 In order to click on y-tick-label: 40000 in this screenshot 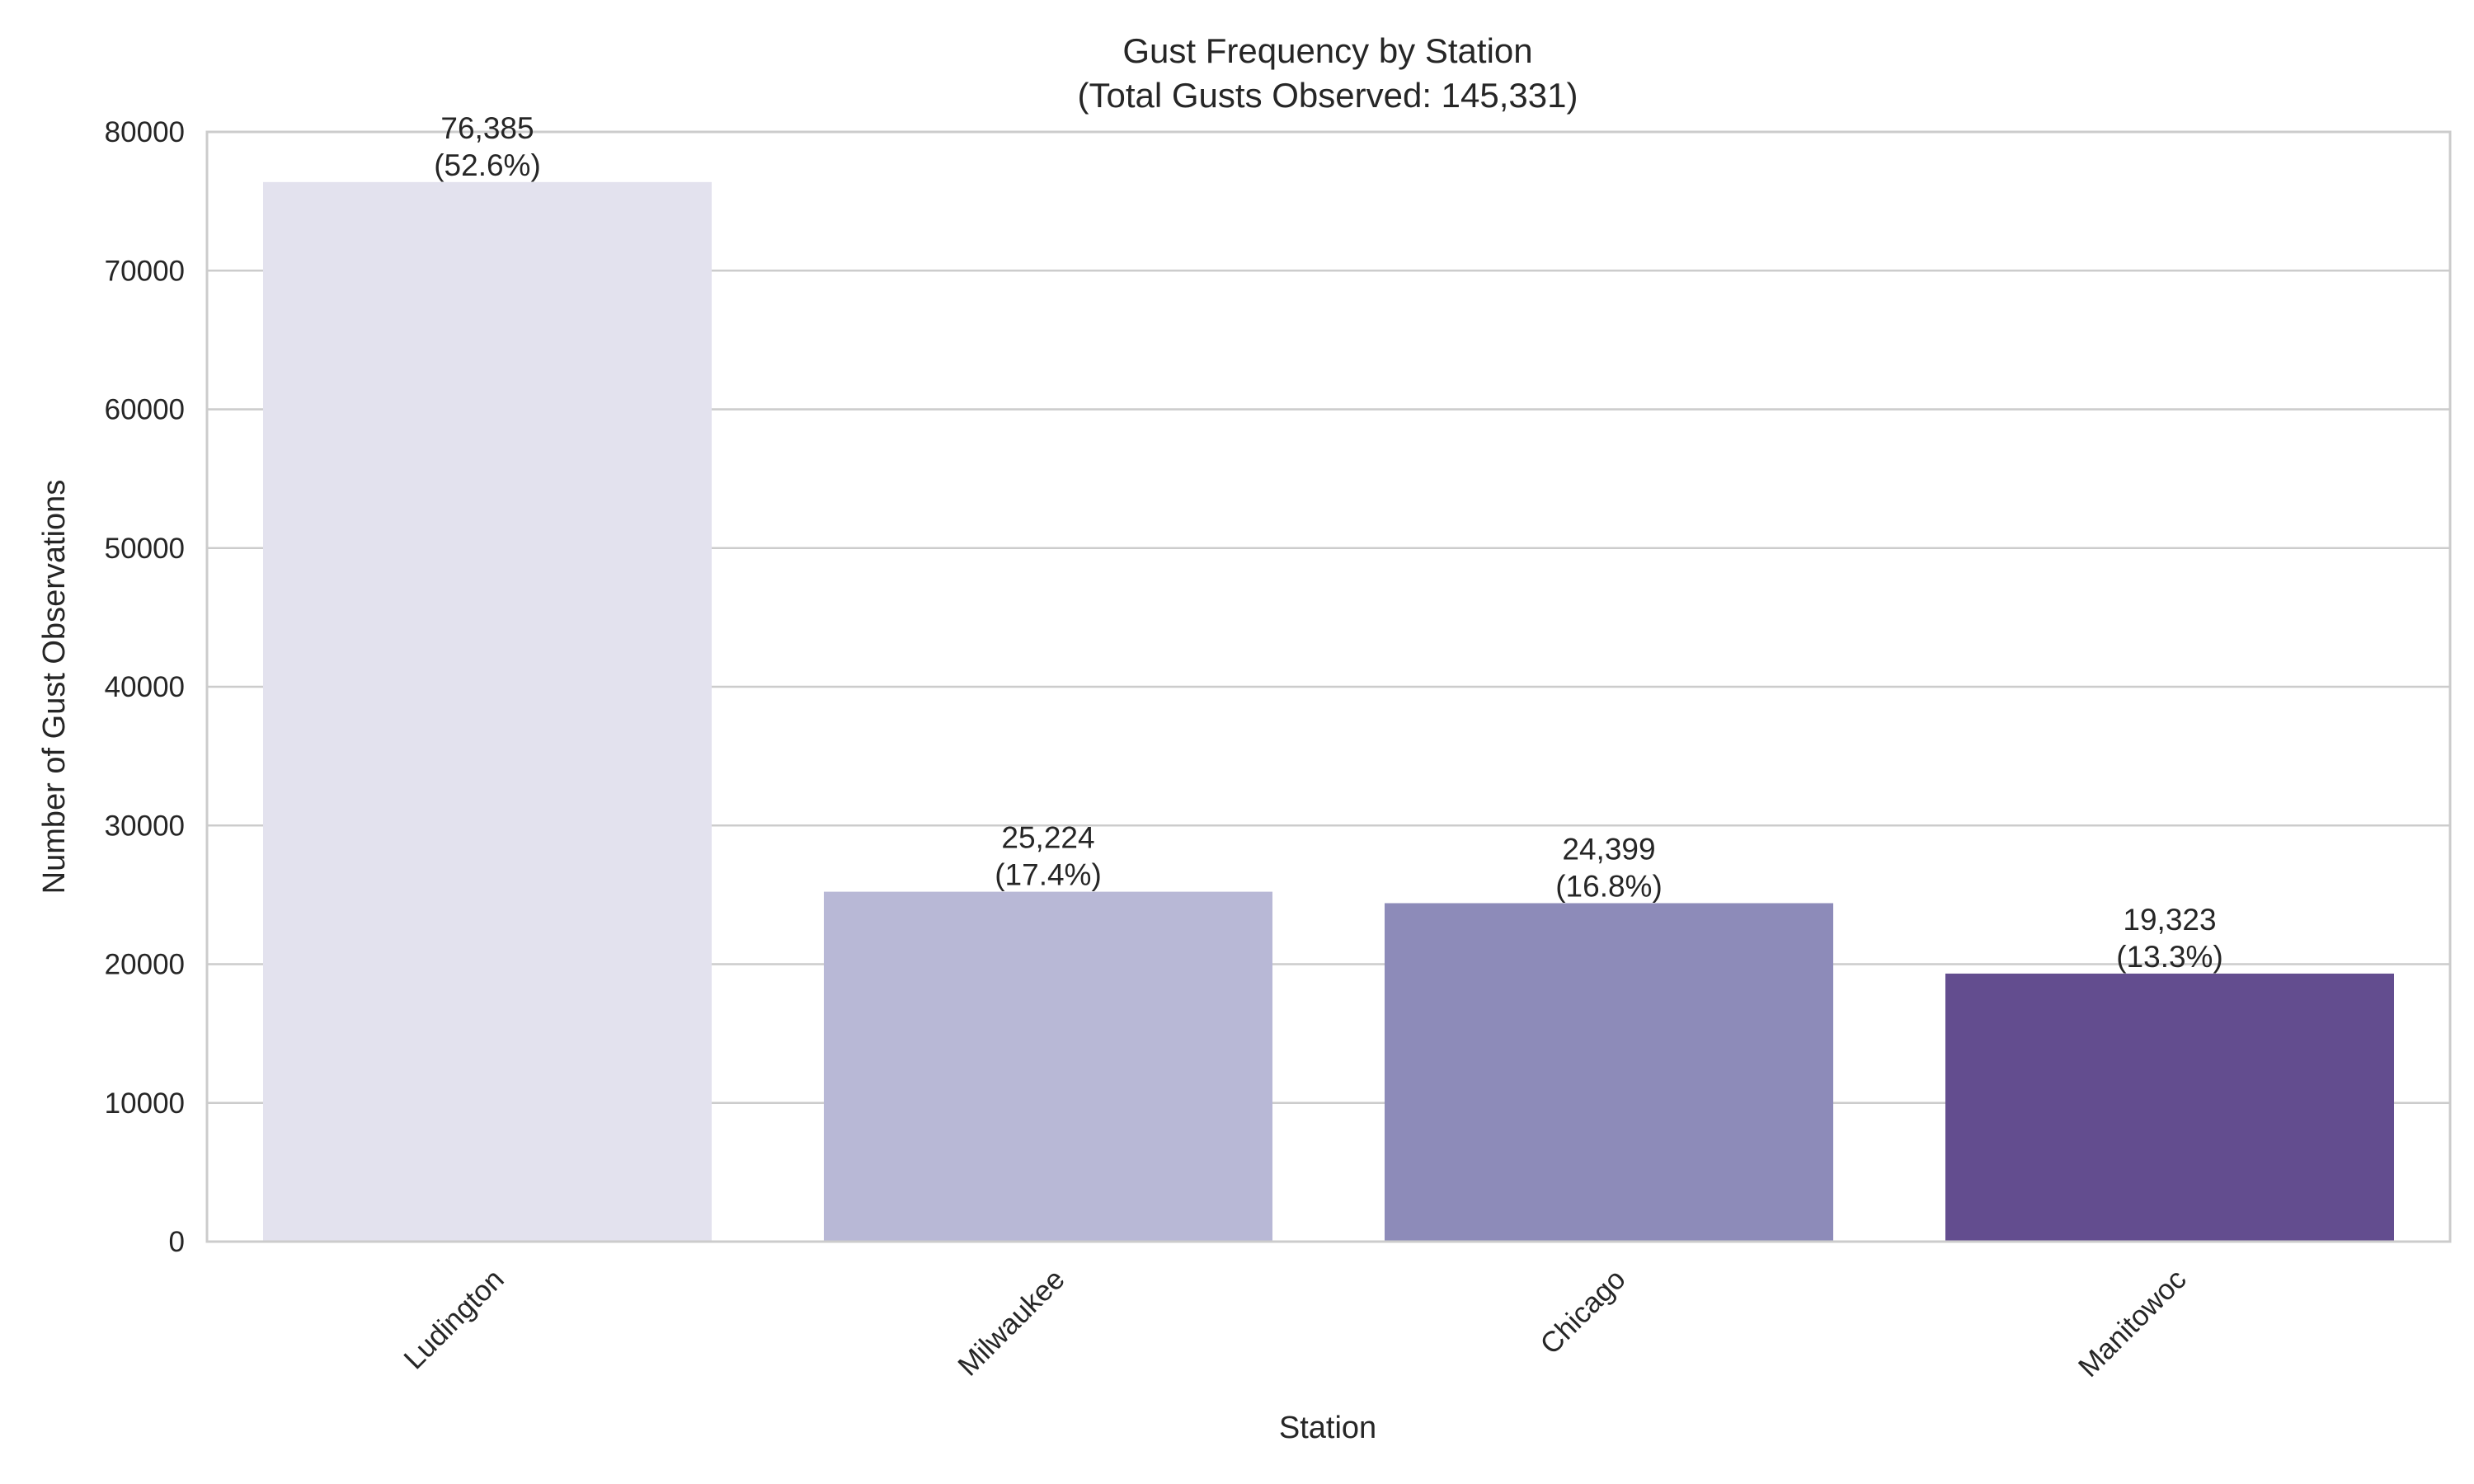, I will do `click(145, 687)`.